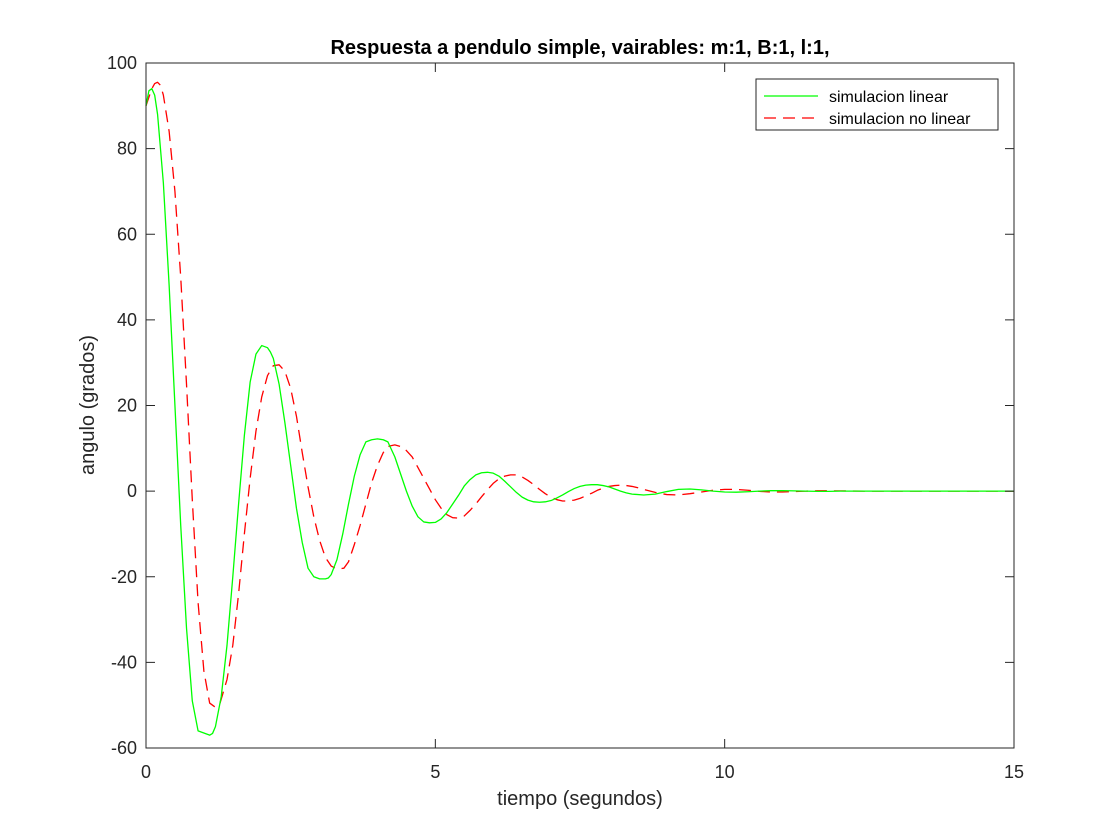 The height and width of the screenshot is (840, 1120). Describe the element at coordinates (124, 577) in the screenshot. I see `y-tick-label: -20` at that location.